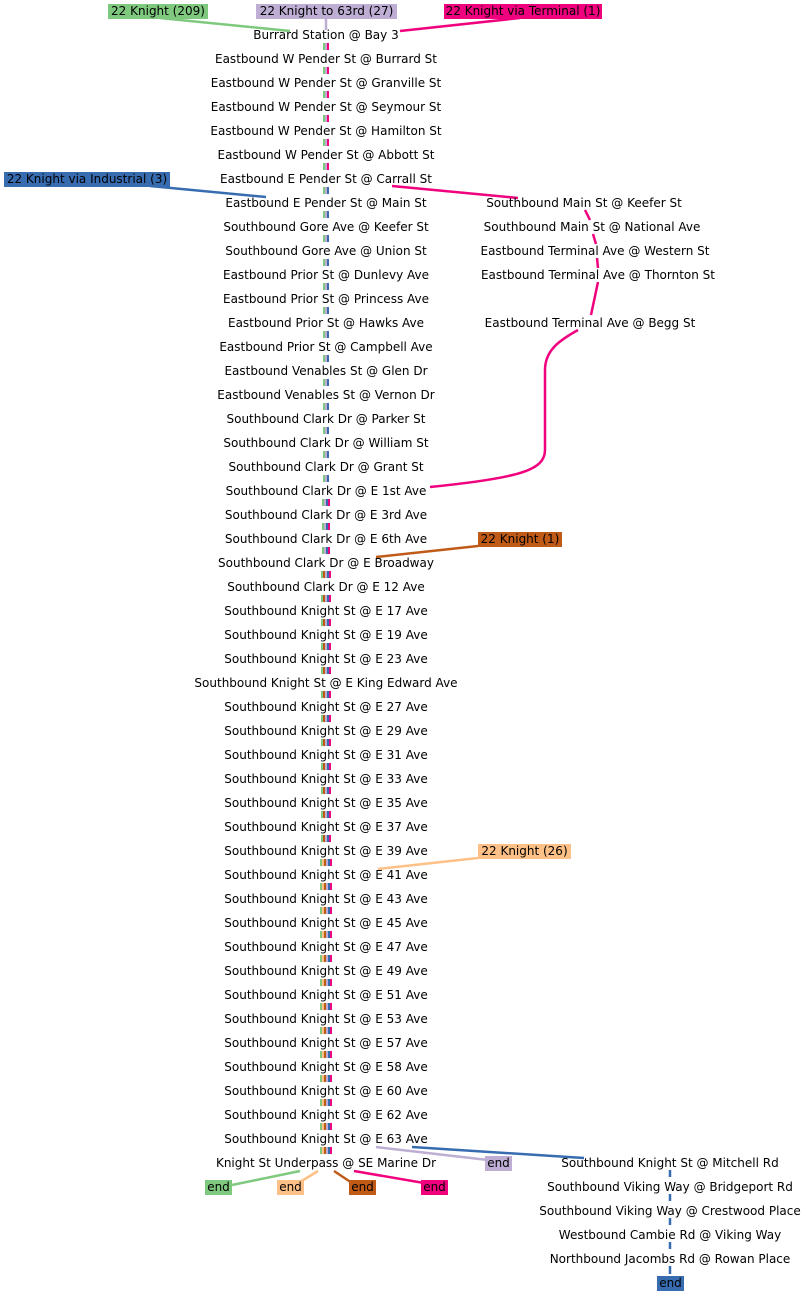 The width and height of the screenshot is (808, 1296). I want to click on stop-label: Southbound Knight St @ E 33 Ave, so click(325, 779).